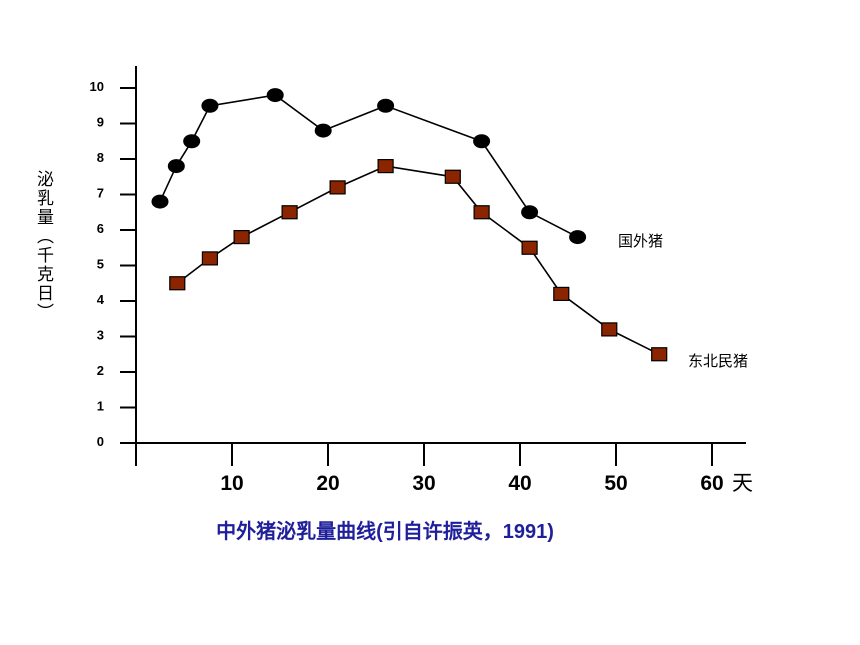 The height and width of the screenshot is (645, 860). I want to click on x-tick-label: 10, so click(231, 483).